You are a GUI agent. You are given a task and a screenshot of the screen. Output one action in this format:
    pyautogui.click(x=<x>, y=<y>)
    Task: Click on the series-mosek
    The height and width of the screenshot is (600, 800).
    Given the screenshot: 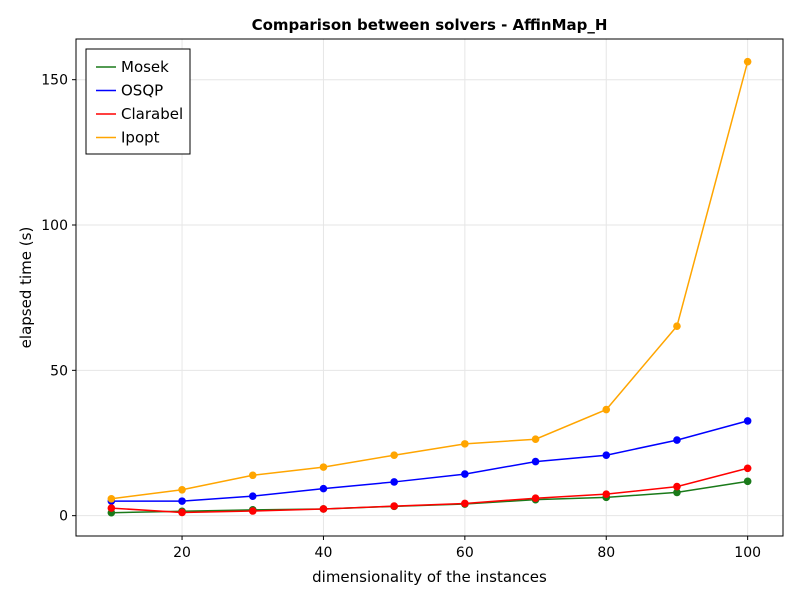 What is the action you would take?
    pyautogui.click(x=429, y=497)
    